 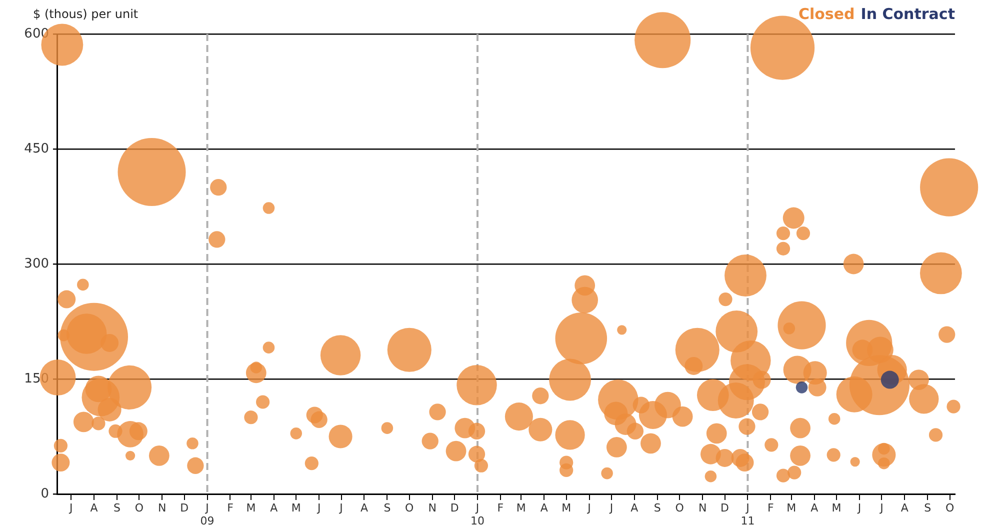 I want to click on x-tick-label: J 10, so click(x=477, y=514).